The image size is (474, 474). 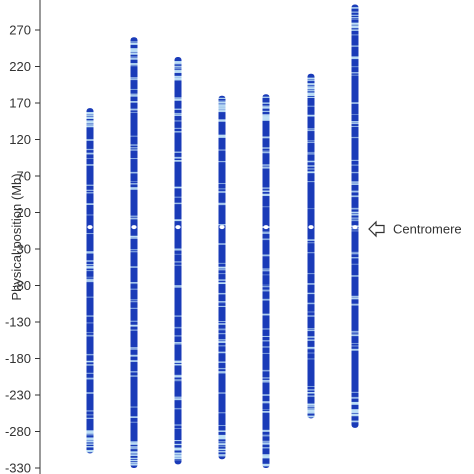 I want to click on y-tick-label: 220, so click(x=20, y=66).